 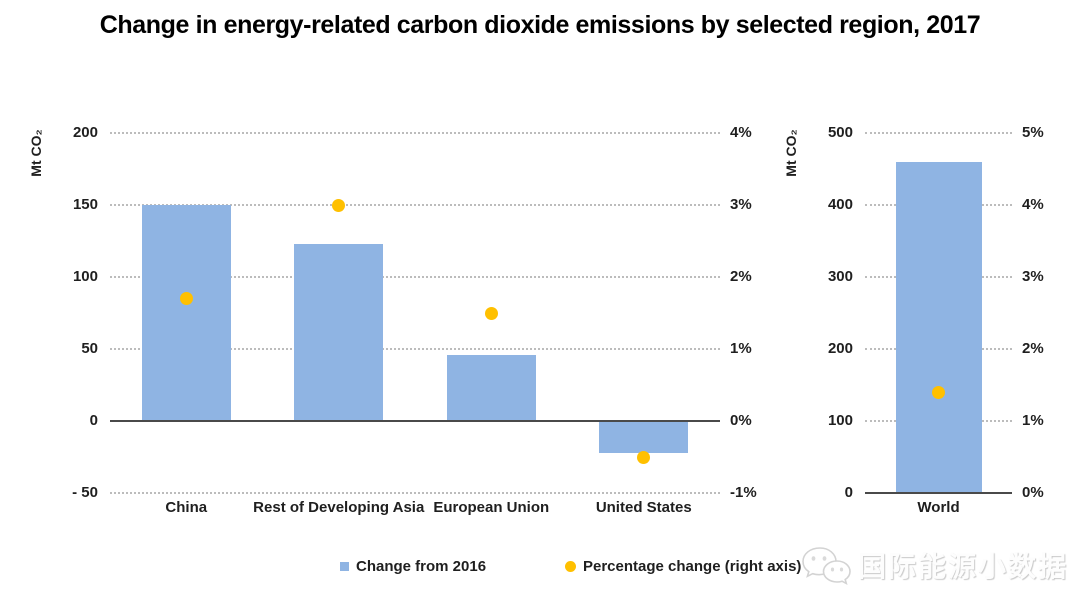 What do you see at coordinates (840, 276) in the screenshot?
I see `left-axis-tick-label: 300` at bounding box center [840, 276].